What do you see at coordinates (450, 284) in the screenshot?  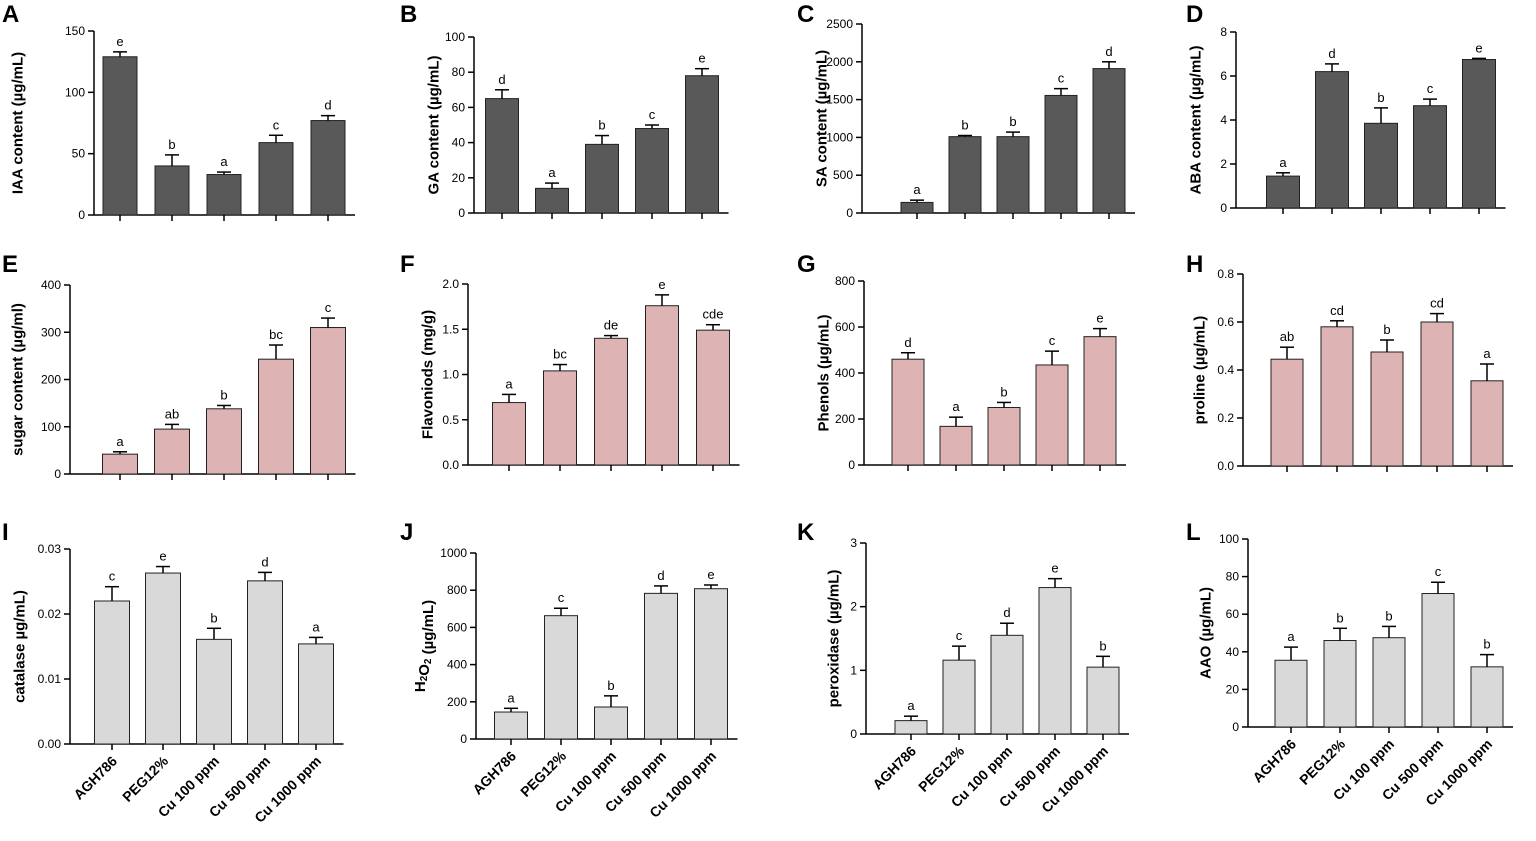 I see `y-tick-label: 2.0` at bounding box center [450, 284].